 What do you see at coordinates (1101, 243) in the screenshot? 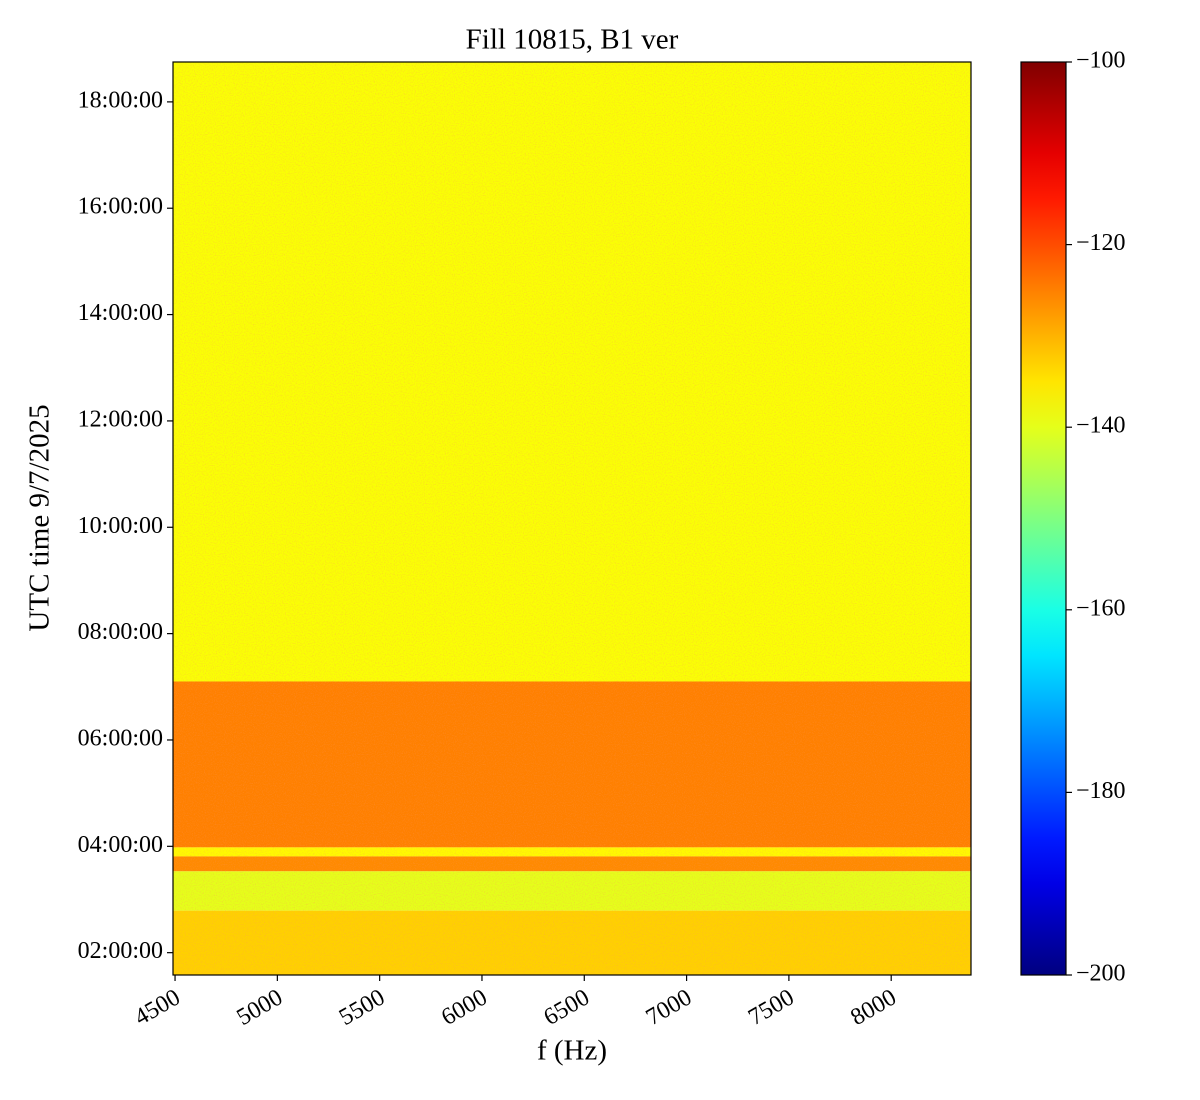
I see `colorbar-tick-label: −120` at bounding box center [1101, 243].